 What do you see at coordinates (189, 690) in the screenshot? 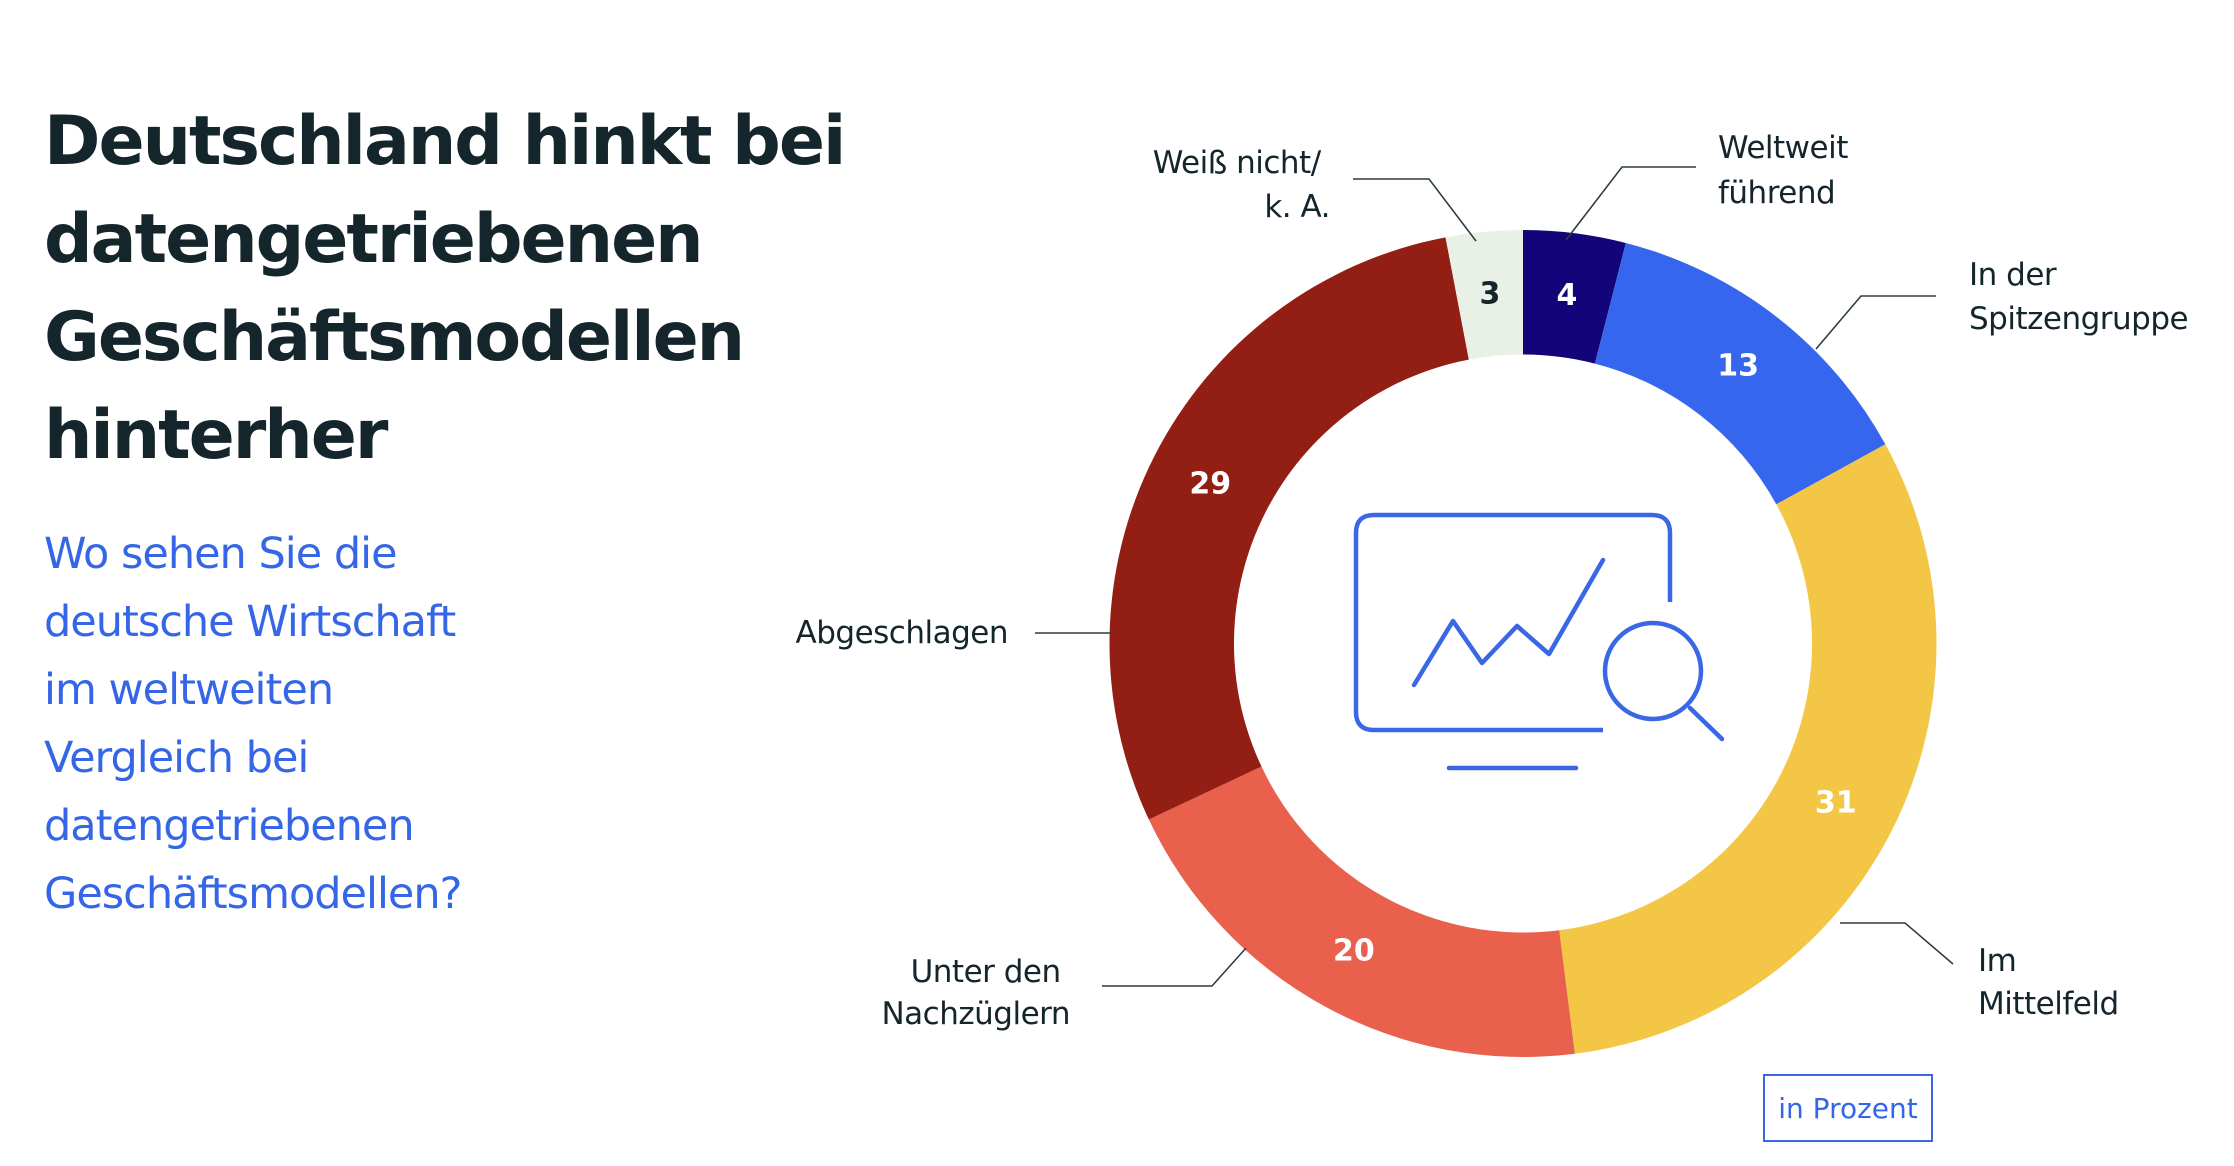
I see `subtitle-line: im weltweiten` at bounding box center [189, 690].